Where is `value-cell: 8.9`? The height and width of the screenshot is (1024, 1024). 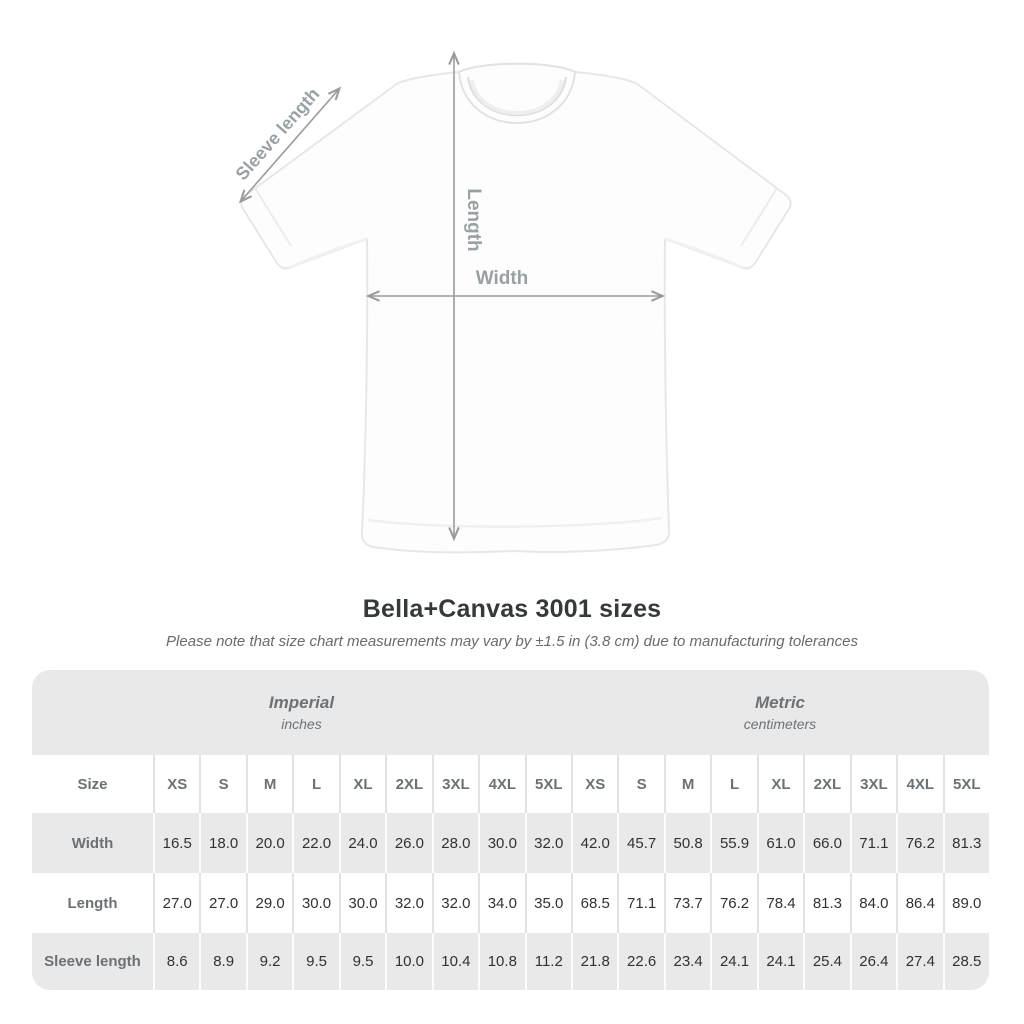 value-cell: 8.9 is located at coordinates (222, 961).